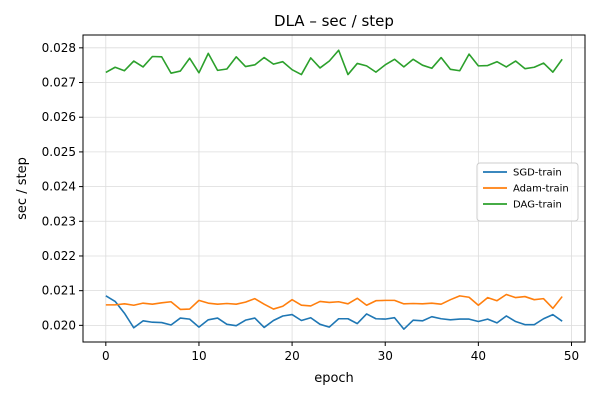 This screenshot has height=400, width=600. What do you see at coordinates (334, 62) in the screenshot?
I see `series-line-dag-train` at bounding box center [334, 62].